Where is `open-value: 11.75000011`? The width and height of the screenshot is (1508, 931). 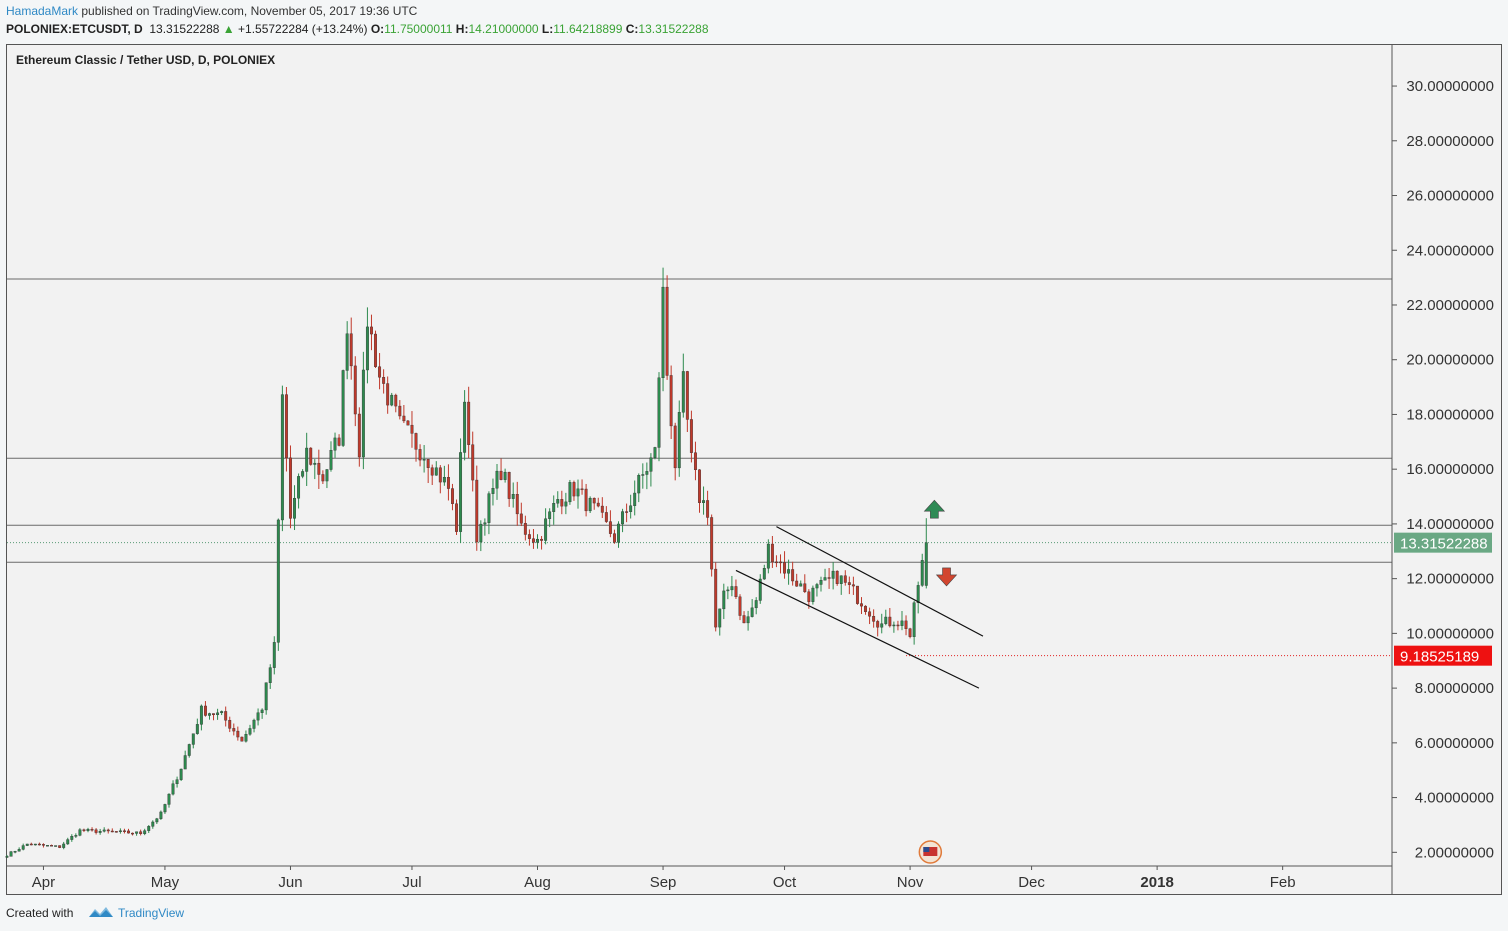 open-value: 11.75000011 is located at coordinates (418, 29).